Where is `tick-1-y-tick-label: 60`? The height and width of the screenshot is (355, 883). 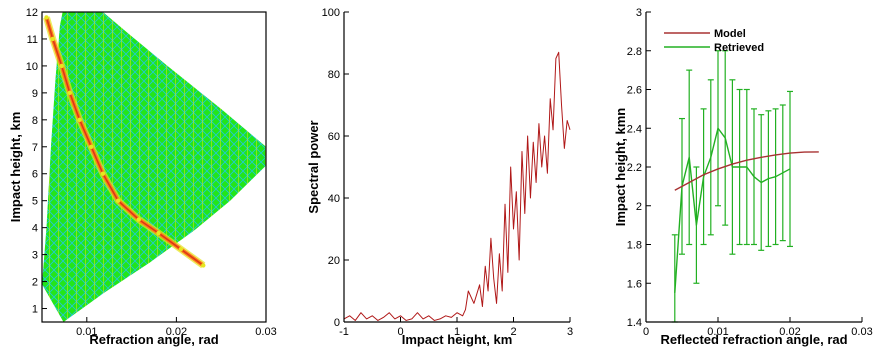
tick-1-y-tick-label: 60 is located at coordinates (334, 137).